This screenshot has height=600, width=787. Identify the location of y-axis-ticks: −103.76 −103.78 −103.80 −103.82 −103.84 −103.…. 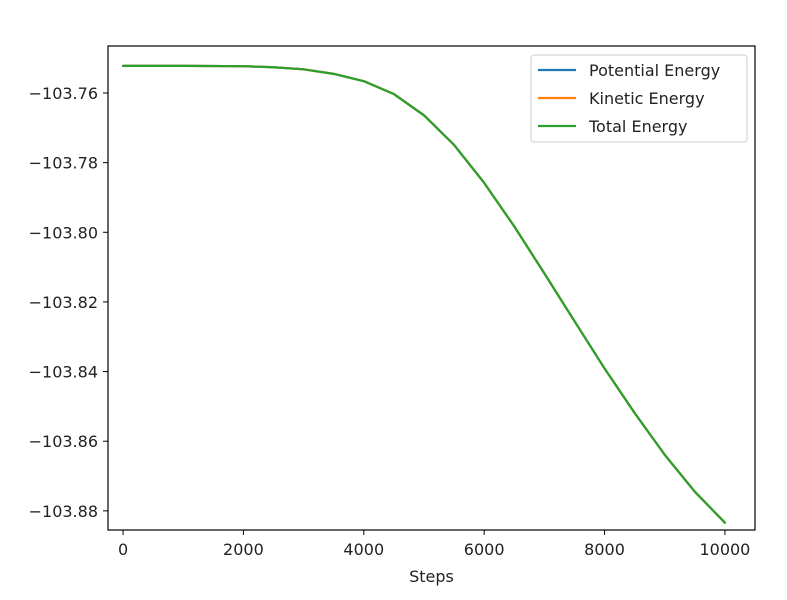
(68, 302).